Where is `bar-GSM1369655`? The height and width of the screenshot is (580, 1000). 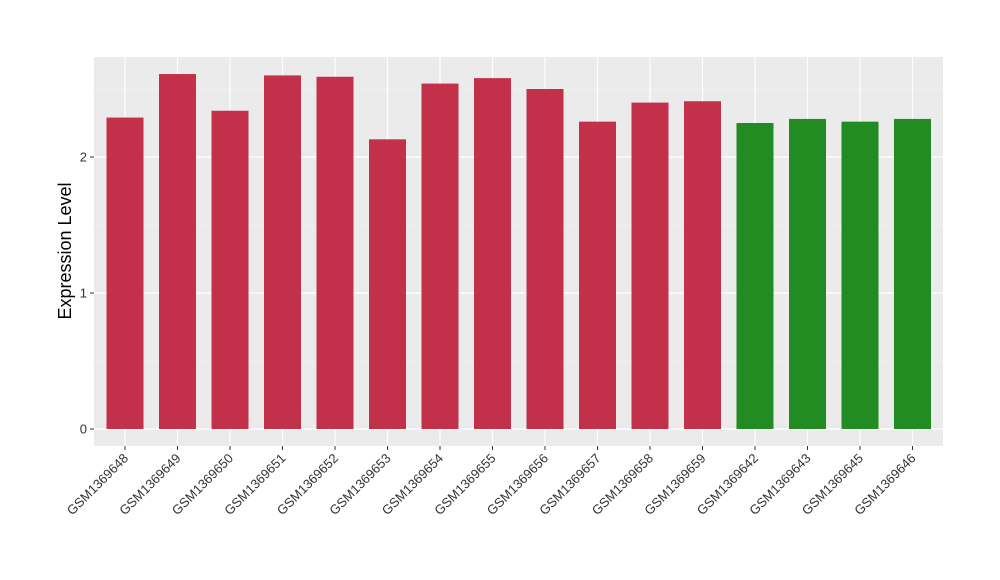
bar-GSM1369655 is located at coordinates (492, 254).